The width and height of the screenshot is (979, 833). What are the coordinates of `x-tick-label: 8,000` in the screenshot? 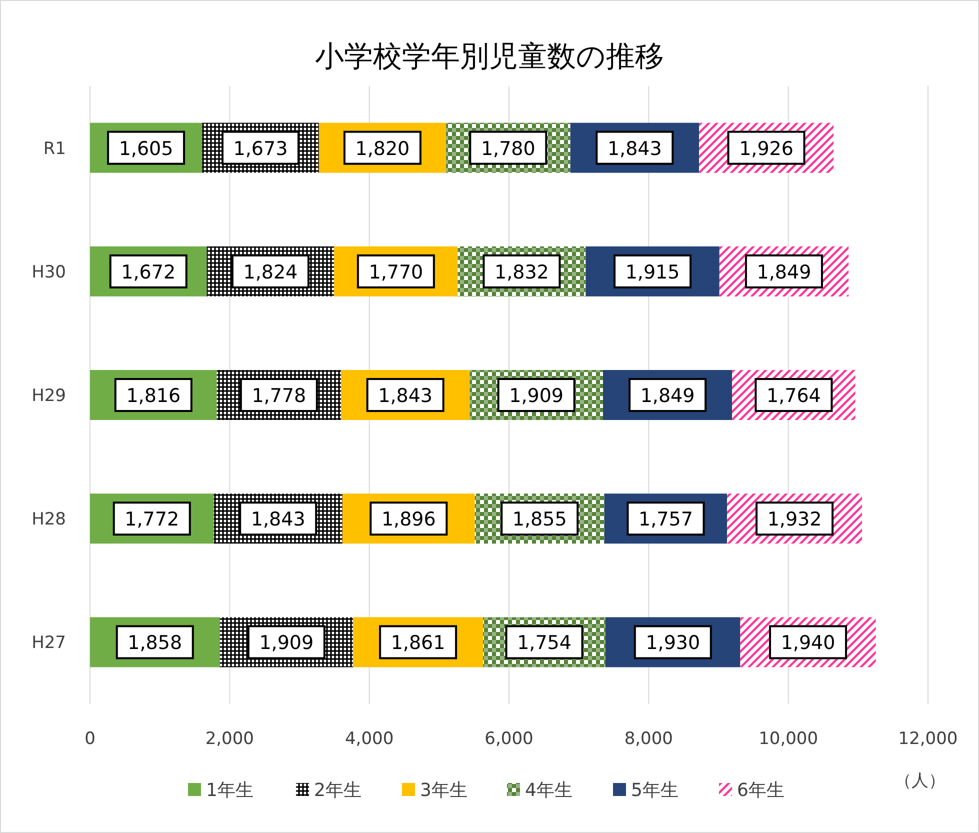 It's located at (649, 739).